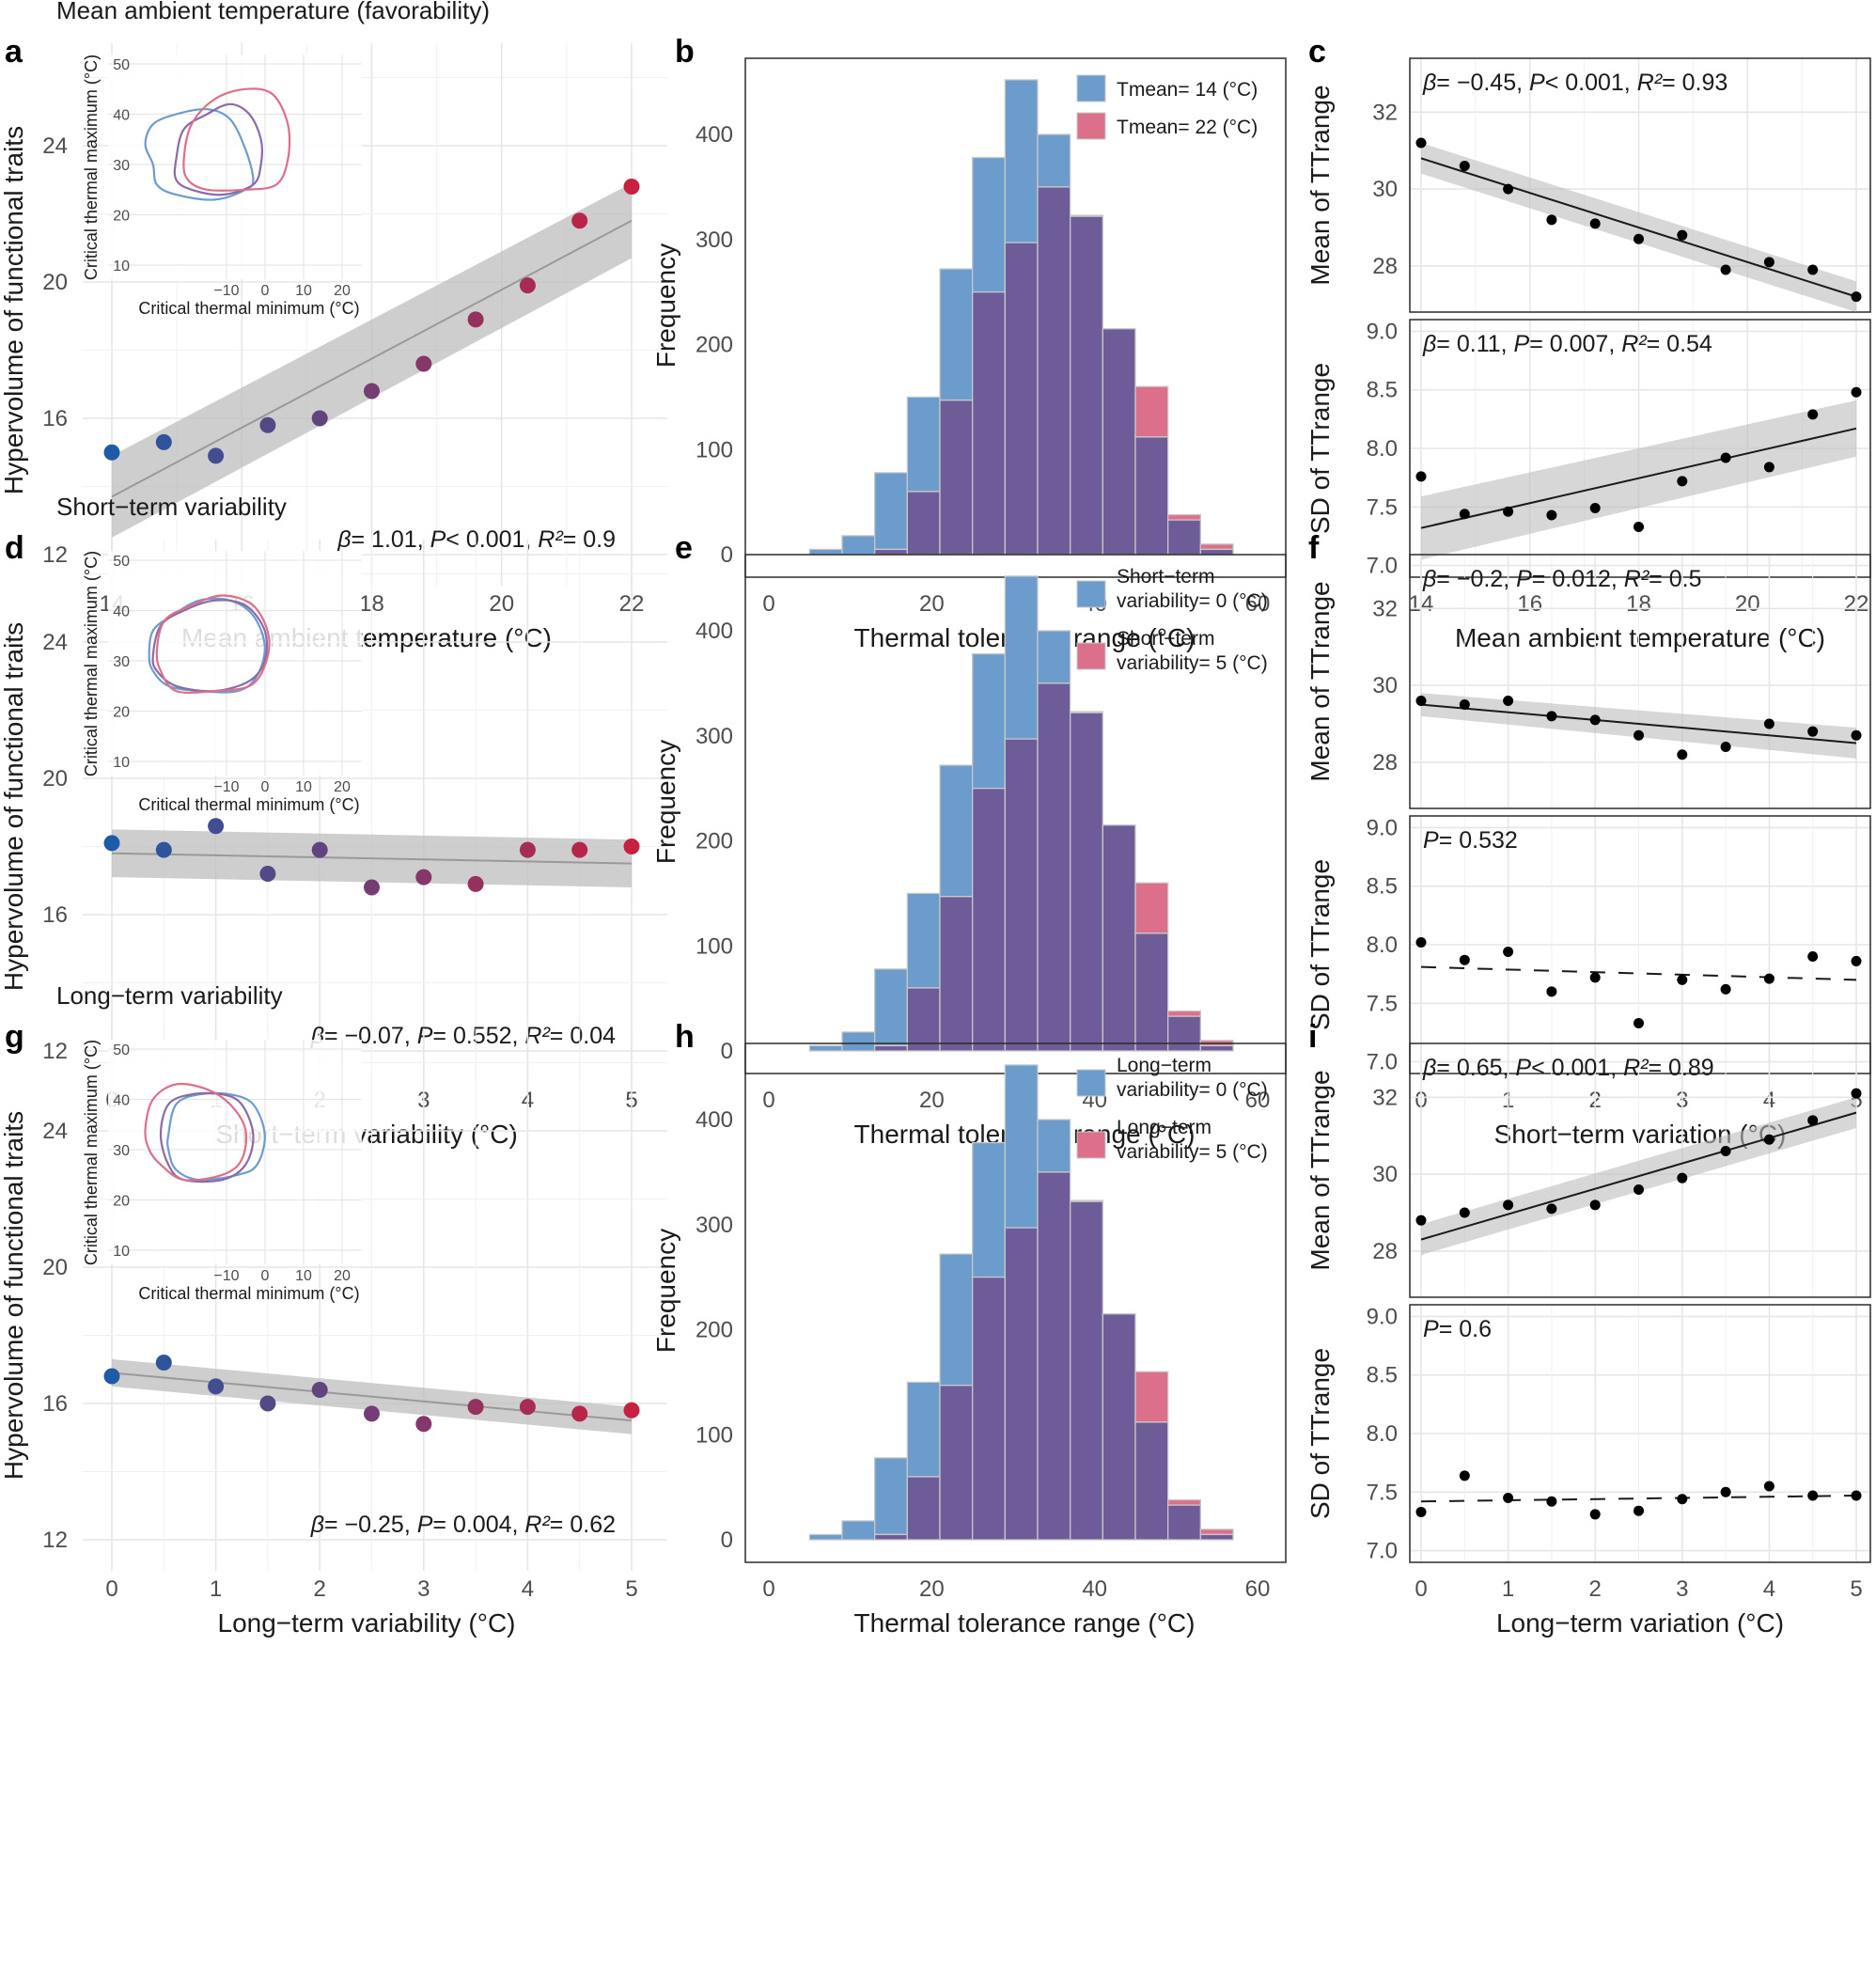 Image resolution: width=1876 pixels, height=1975 pixels. Describe the element at coordinates (1095, 1589) in the screenshot. I see `x-tick-label: 40` at that location.